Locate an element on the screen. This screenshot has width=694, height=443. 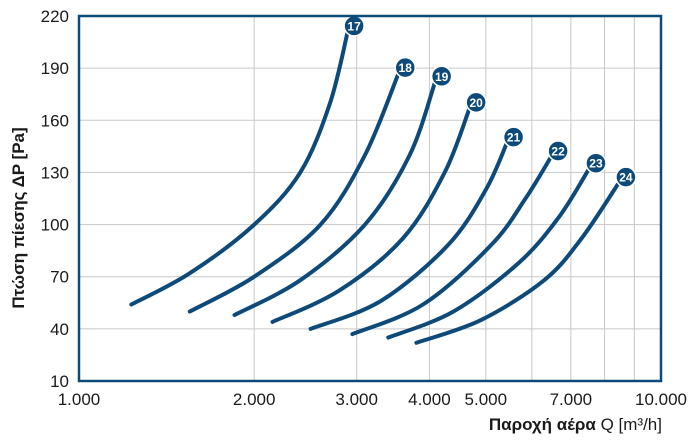
curve-badge-label: 21 is located at coordinates (514, 138).